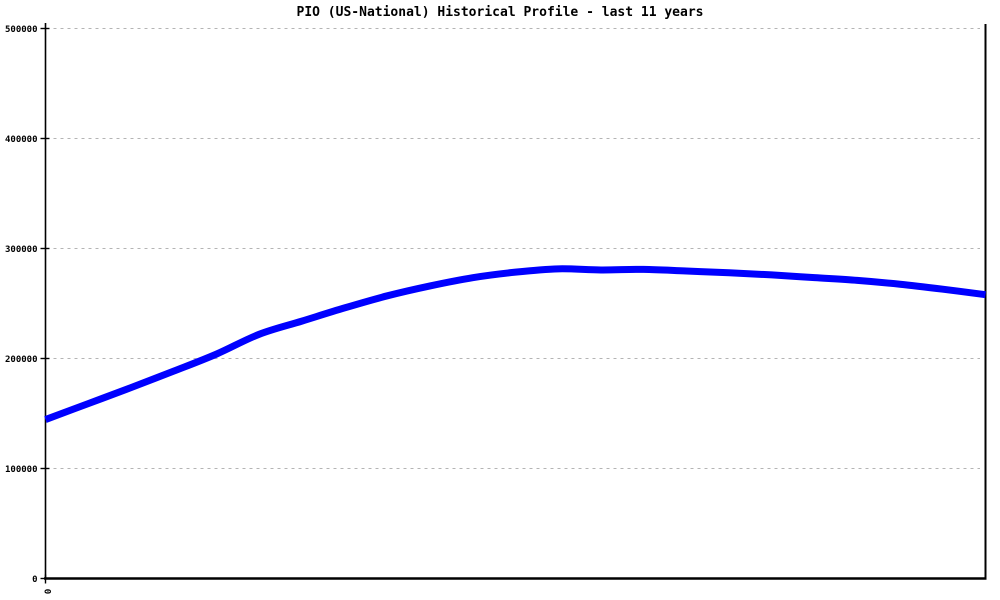 The image size is (1000, 600). What do you see at coordinates (21, 250) in the screenshot?
I see `y-tick-label-300000: 300000` at bounding box center [21, 250].